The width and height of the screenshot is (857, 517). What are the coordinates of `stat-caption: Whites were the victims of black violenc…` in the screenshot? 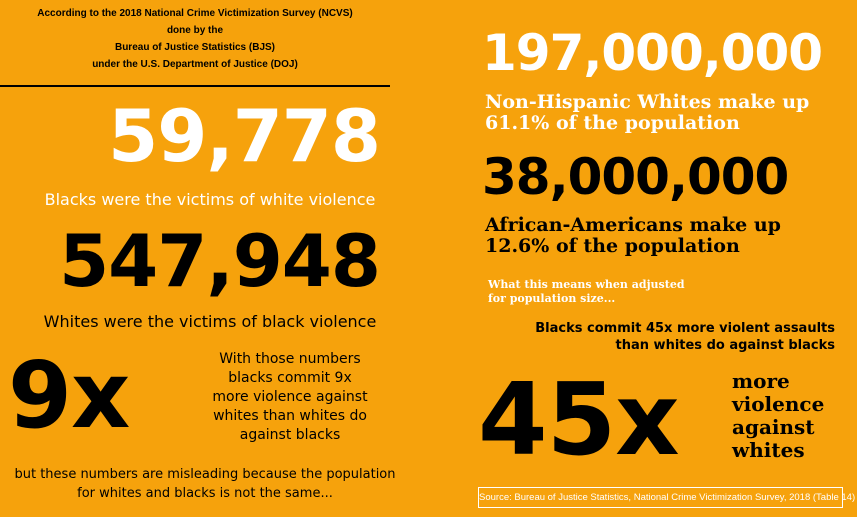 It's located at (210, 321).